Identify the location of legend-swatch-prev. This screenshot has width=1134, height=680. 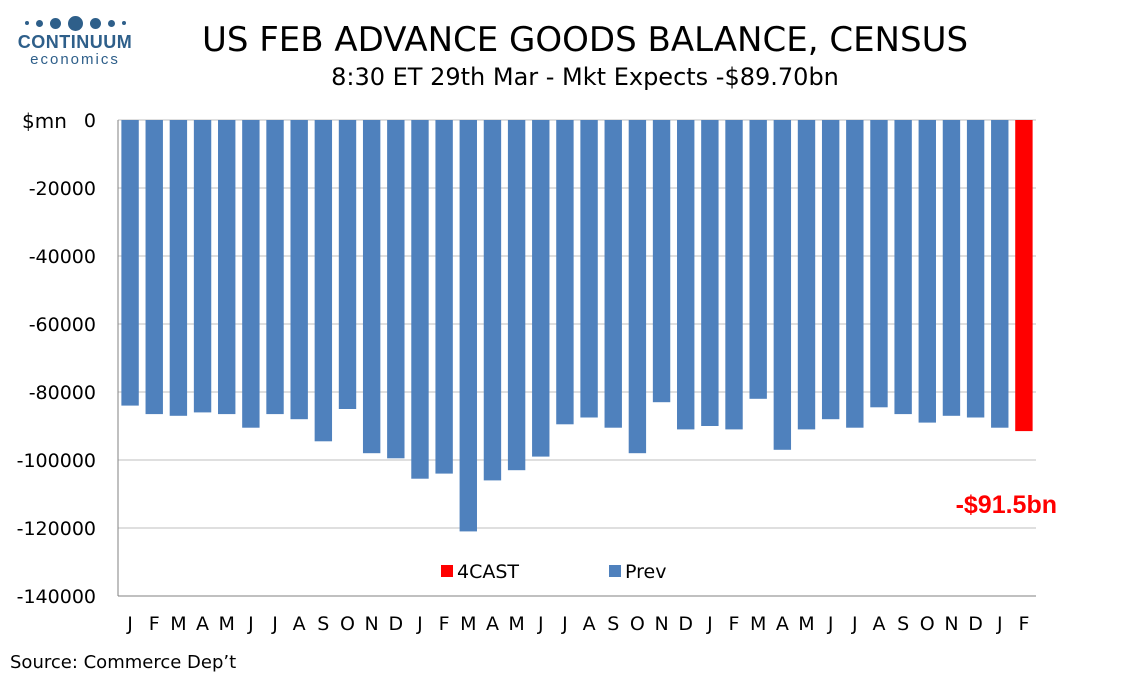
(615, 571).